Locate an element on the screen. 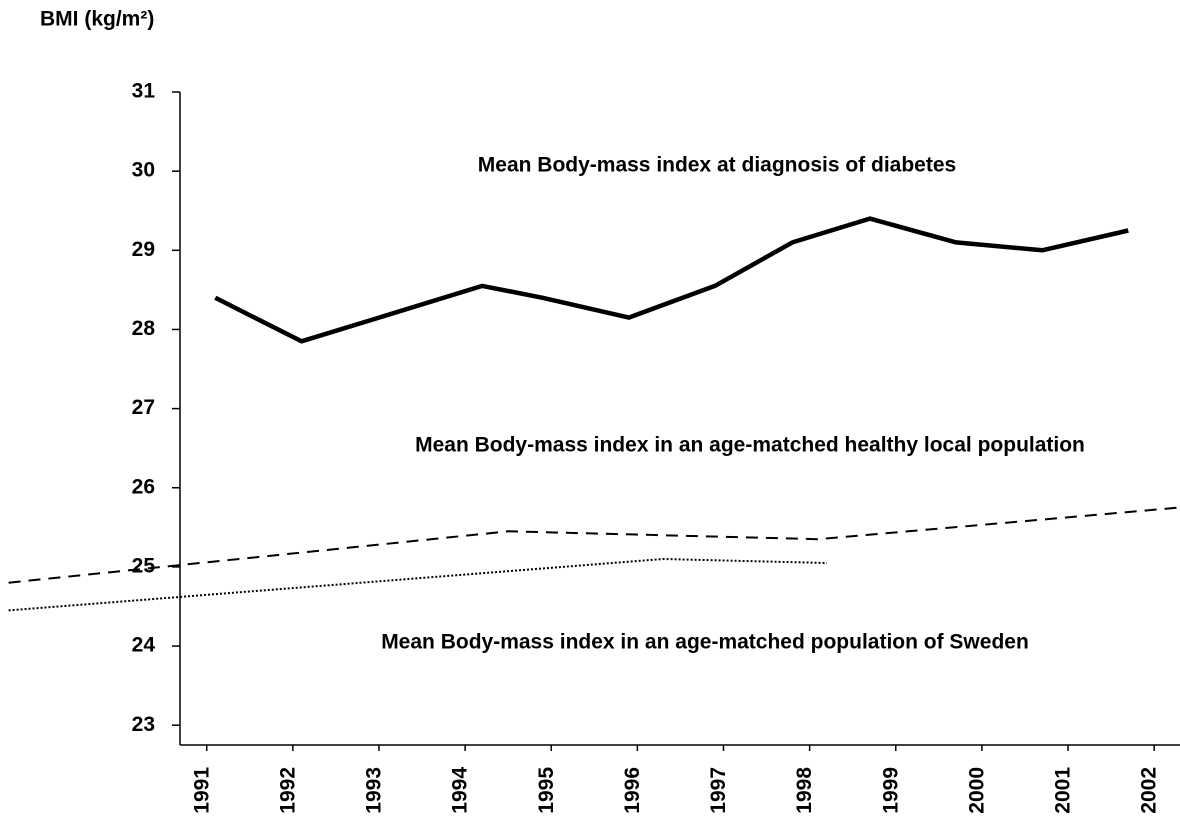 Image resolution: width=1180 pixels, height=837 pixels. y-tick-label: 29 is located at coordinates (143, 249).